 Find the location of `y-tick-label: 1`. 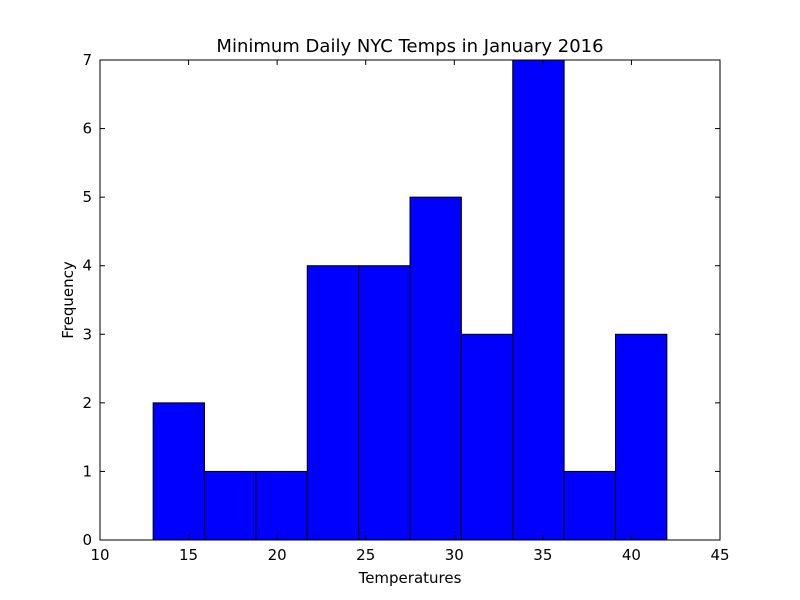

y-tick-label: 1 is located at coordinates (87, 471).